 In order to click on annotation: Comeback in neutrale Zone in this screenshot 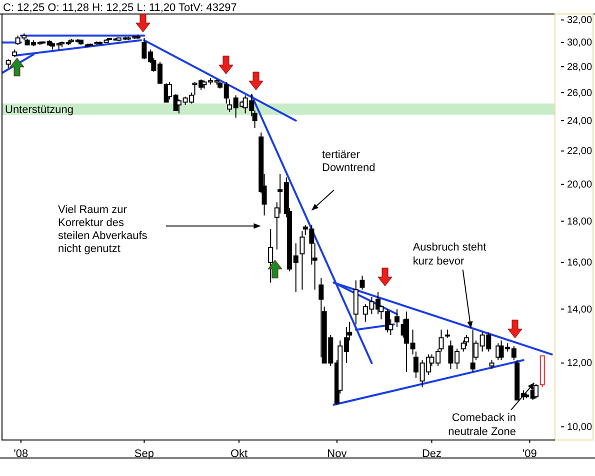, I will do `click(482, 425)`.